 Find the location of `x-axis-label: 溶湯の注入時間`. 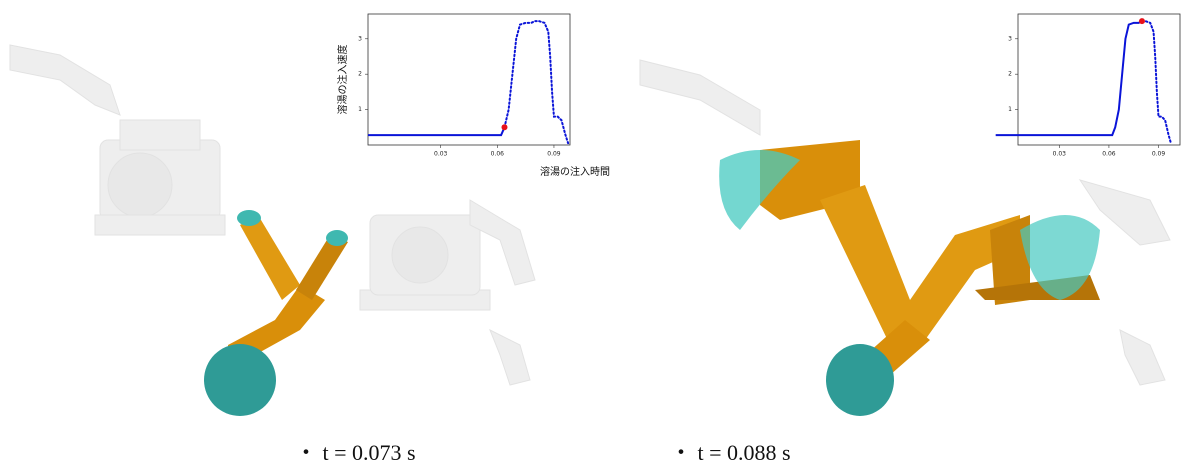

x-axis-label: 溶湯の注入時間 is located at coordinates (575, 171).